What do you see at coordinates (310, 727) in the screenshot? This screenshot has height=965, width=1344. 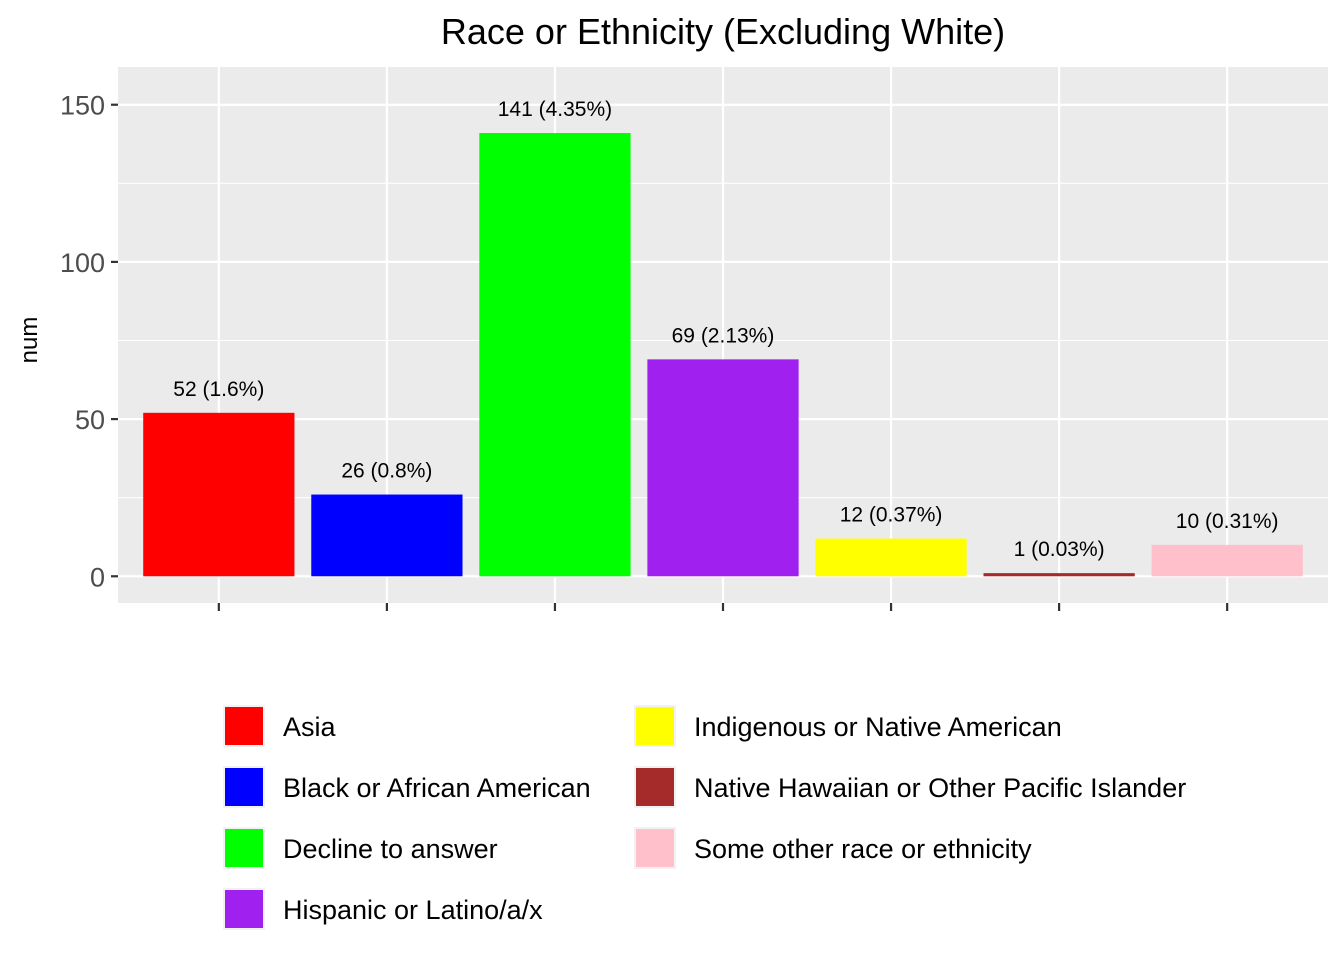 I see `legend-label: Asia` at bounding box center [310, 727].